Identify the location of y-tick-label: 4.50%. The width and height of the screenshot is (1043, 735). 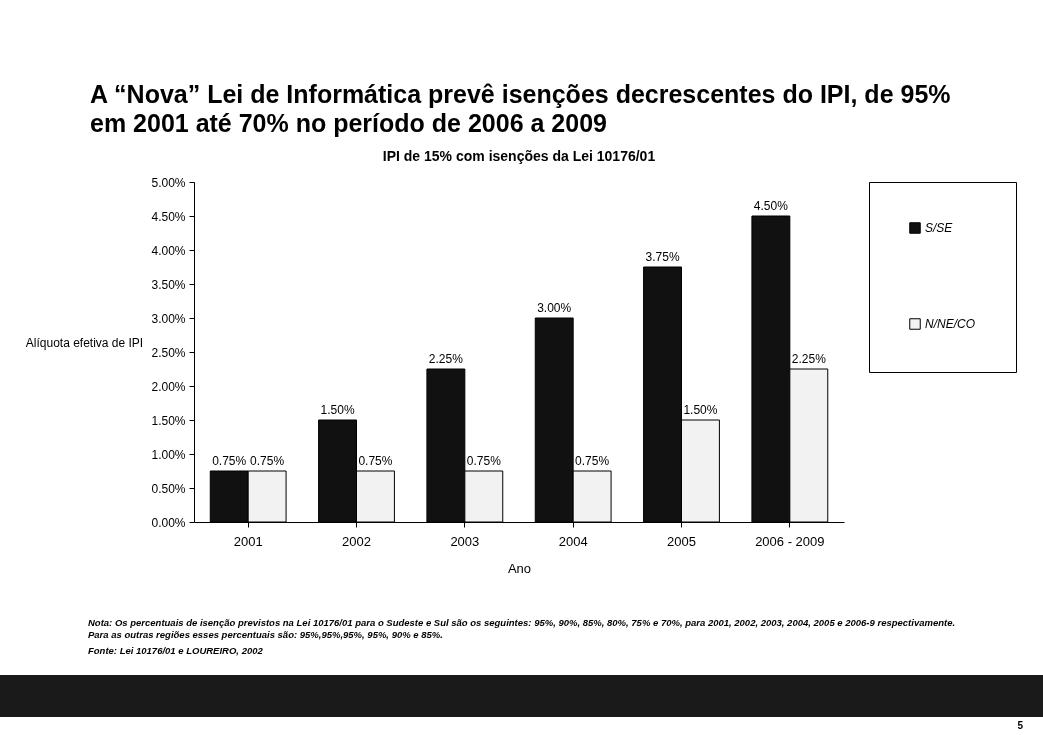
(168, 216).